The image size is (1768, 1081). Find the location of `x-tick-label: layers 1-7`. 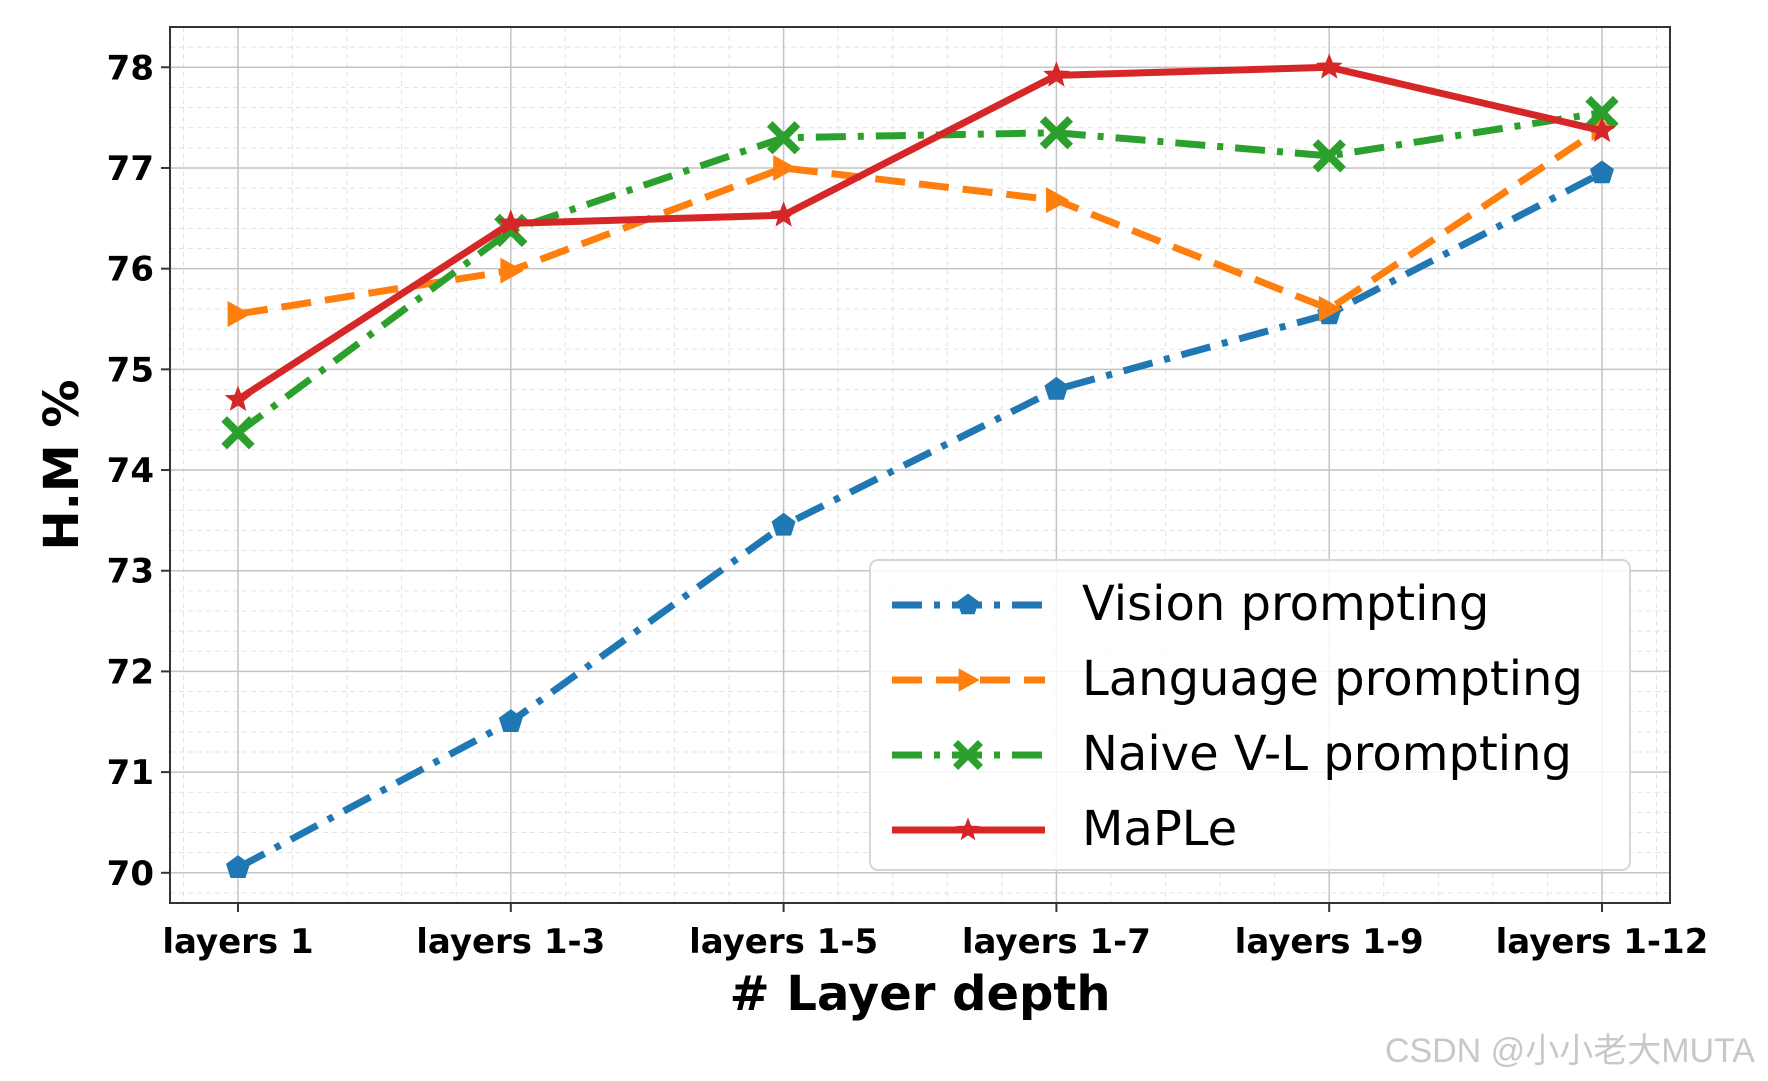

x-tick-label: layers 1-7 is located at coordinates (1056, 942).